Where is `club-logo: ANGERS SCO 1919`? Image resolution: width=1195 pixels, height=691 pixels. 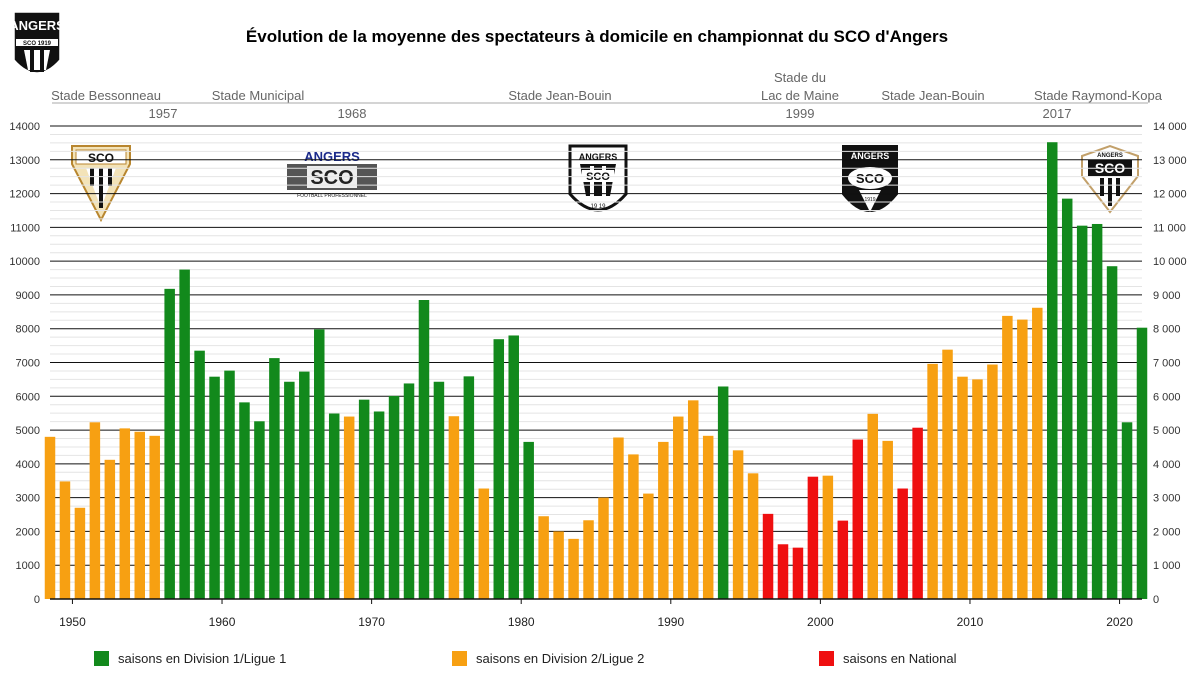 club-logo: ANGERS SCO 1919 is located at coordinates (37, 42).